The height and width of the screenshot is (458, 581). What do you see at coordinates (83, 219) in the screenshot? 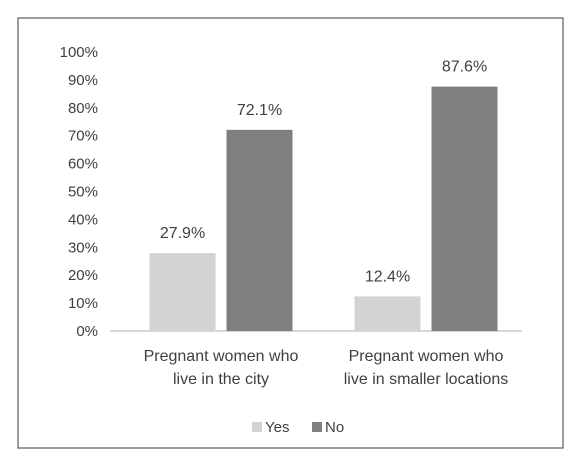
I see `y-tick-label: 40%` at bounding box center [83, 219].